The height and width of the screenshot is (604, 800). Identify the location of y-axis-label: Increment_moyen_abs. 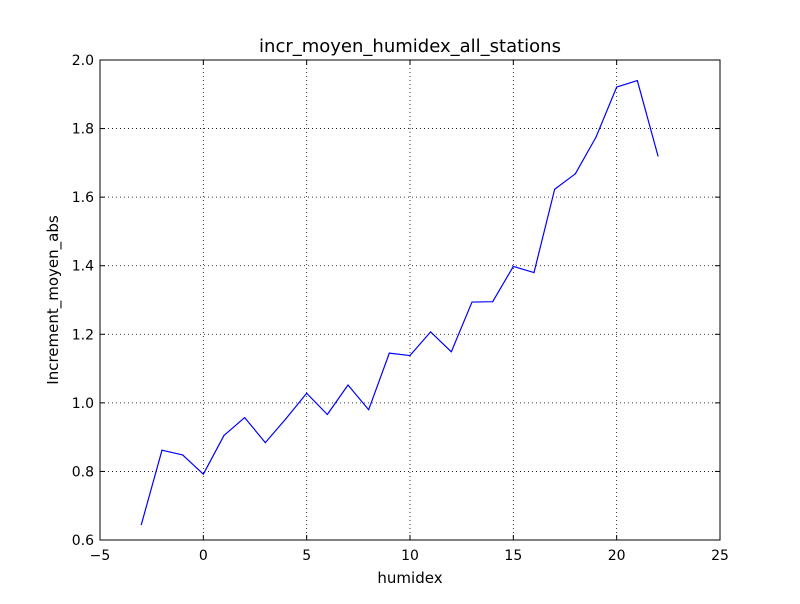
(53, 300).